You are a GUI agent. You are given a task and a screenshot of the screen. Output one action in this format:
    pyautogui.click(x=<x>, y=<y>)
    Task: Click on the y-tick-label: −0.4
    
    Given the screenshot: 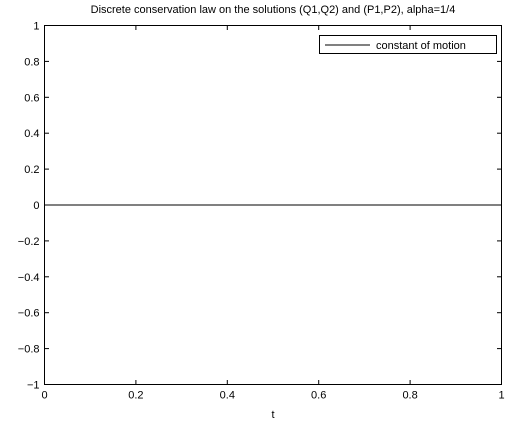 What is the action you would take?
    pyautogui.click(x=29, y=278)
    